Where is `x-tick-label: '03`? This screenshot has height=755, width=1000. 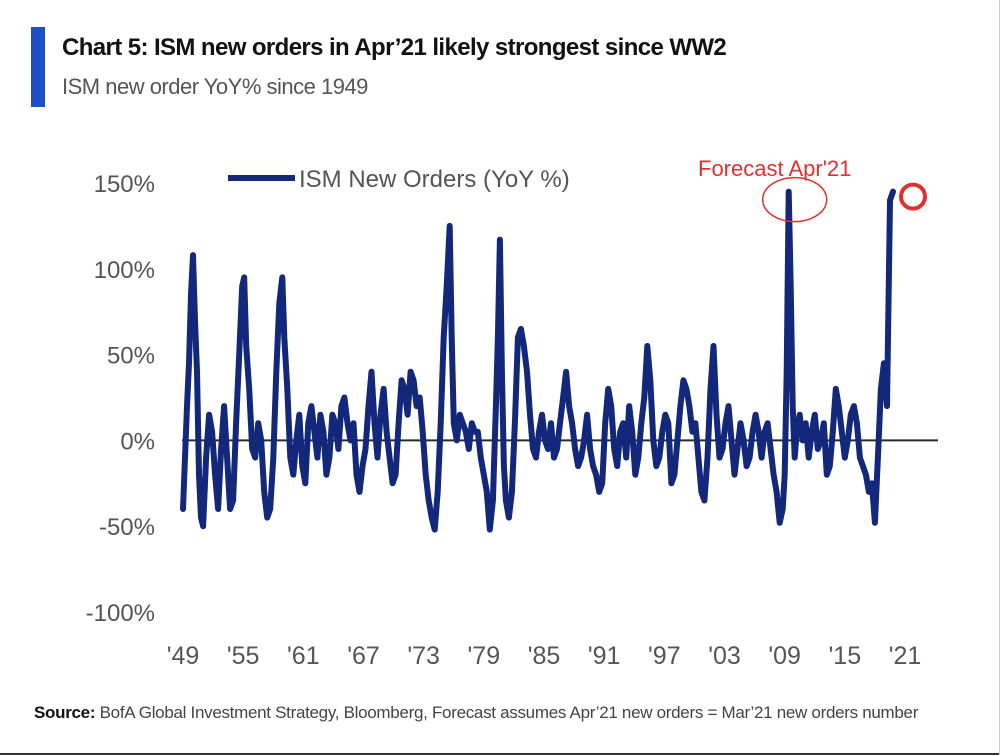
x-tick-label: '03 is located at coordinates (724, 656).